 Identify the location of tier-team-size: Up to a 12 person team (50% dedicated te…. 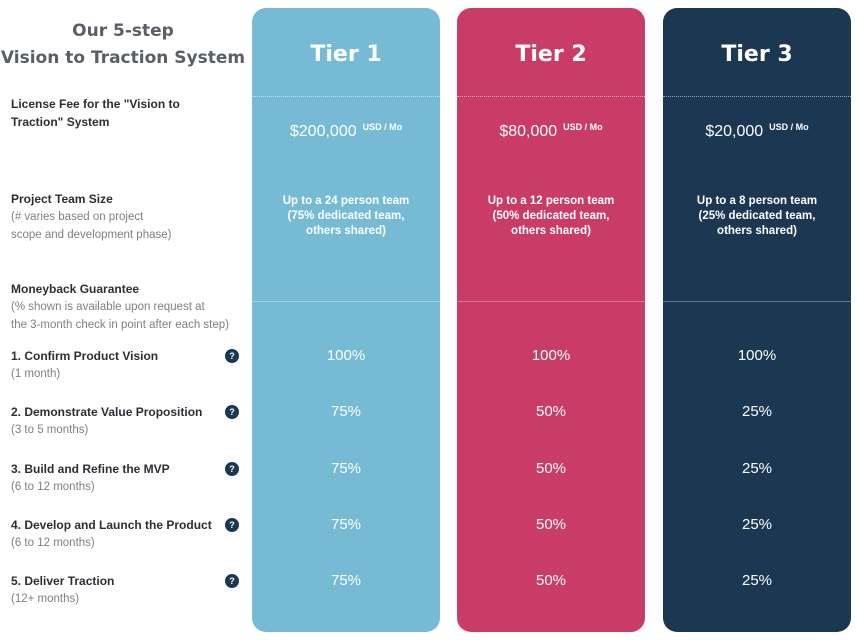
(551, 216).